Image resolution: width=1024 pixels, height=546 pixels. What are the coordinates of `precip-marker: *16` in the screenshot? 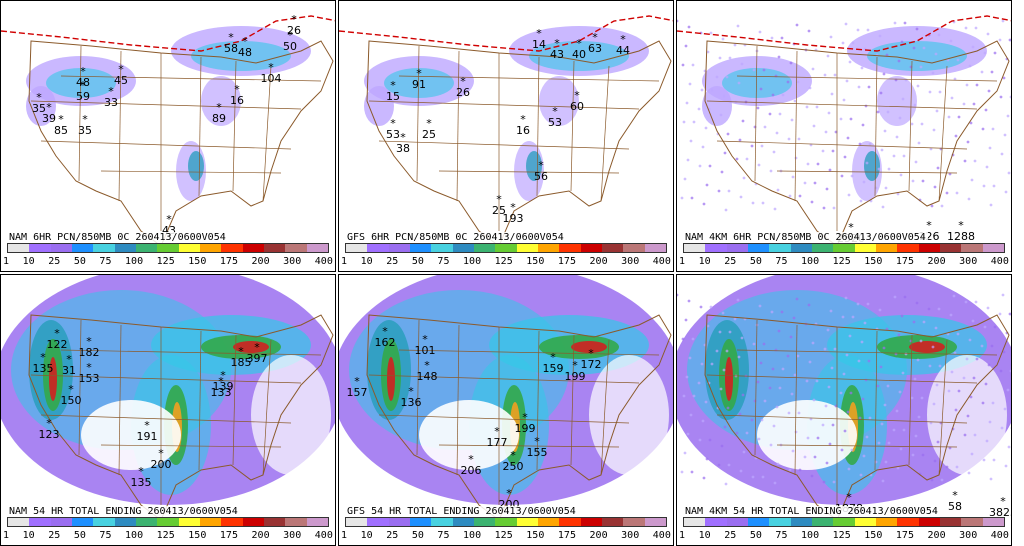 It's located at (237, 95).